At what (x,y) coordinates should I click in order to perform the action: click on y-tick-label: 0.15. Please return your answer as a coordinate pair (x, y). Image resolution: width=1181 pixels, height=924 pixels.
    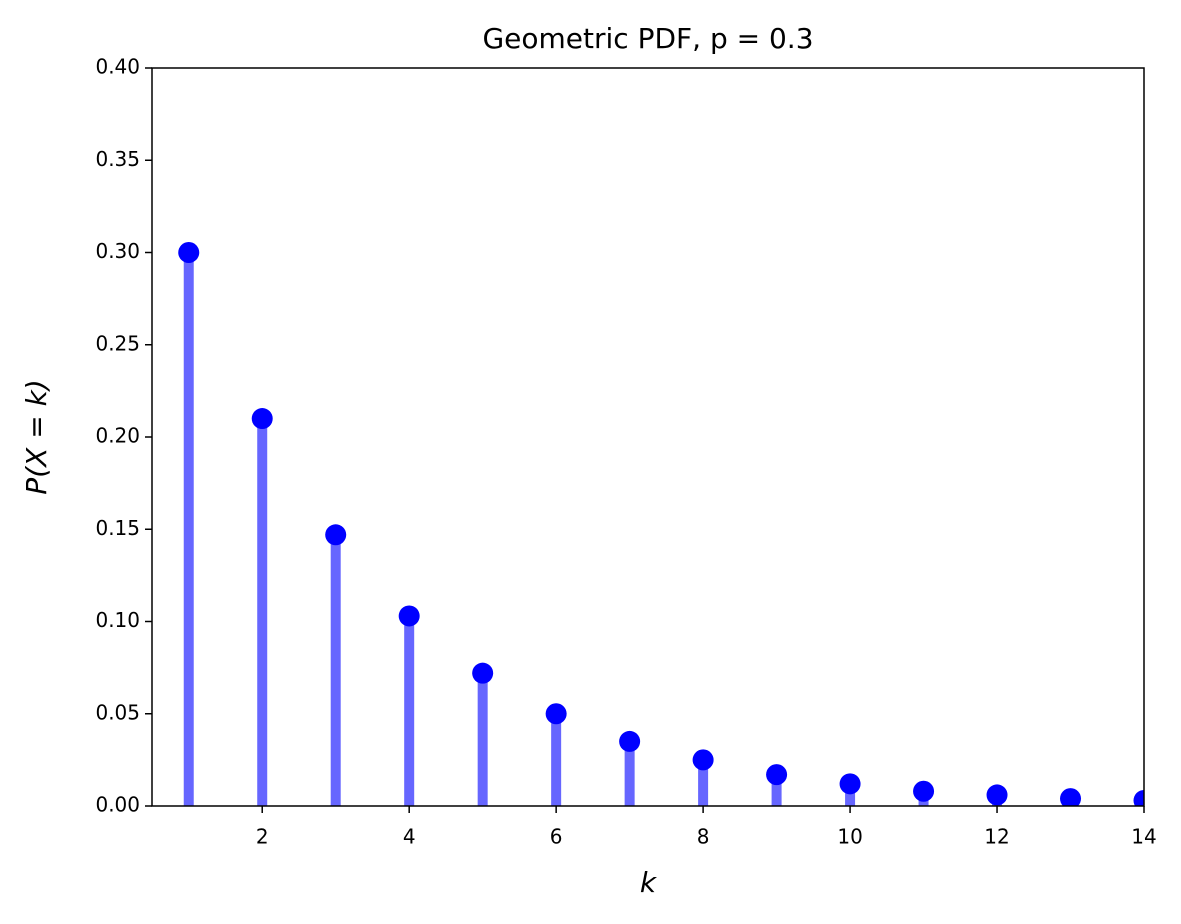
    Looking at the image, I should click on (117, 528).